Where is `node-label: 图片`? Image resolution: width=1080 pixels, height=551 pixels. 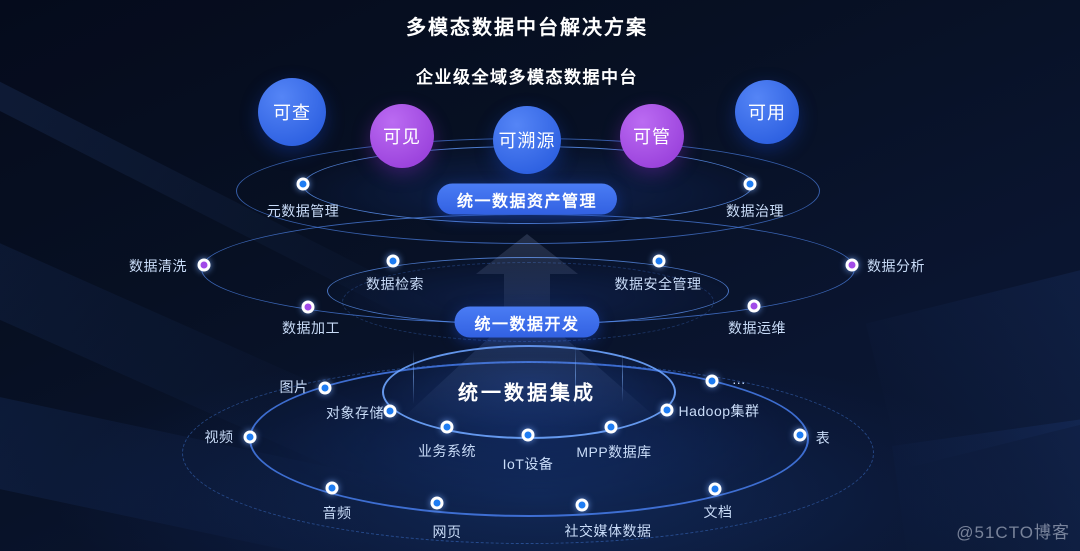 node-label: 图片 is located at coordinates (294, 387).